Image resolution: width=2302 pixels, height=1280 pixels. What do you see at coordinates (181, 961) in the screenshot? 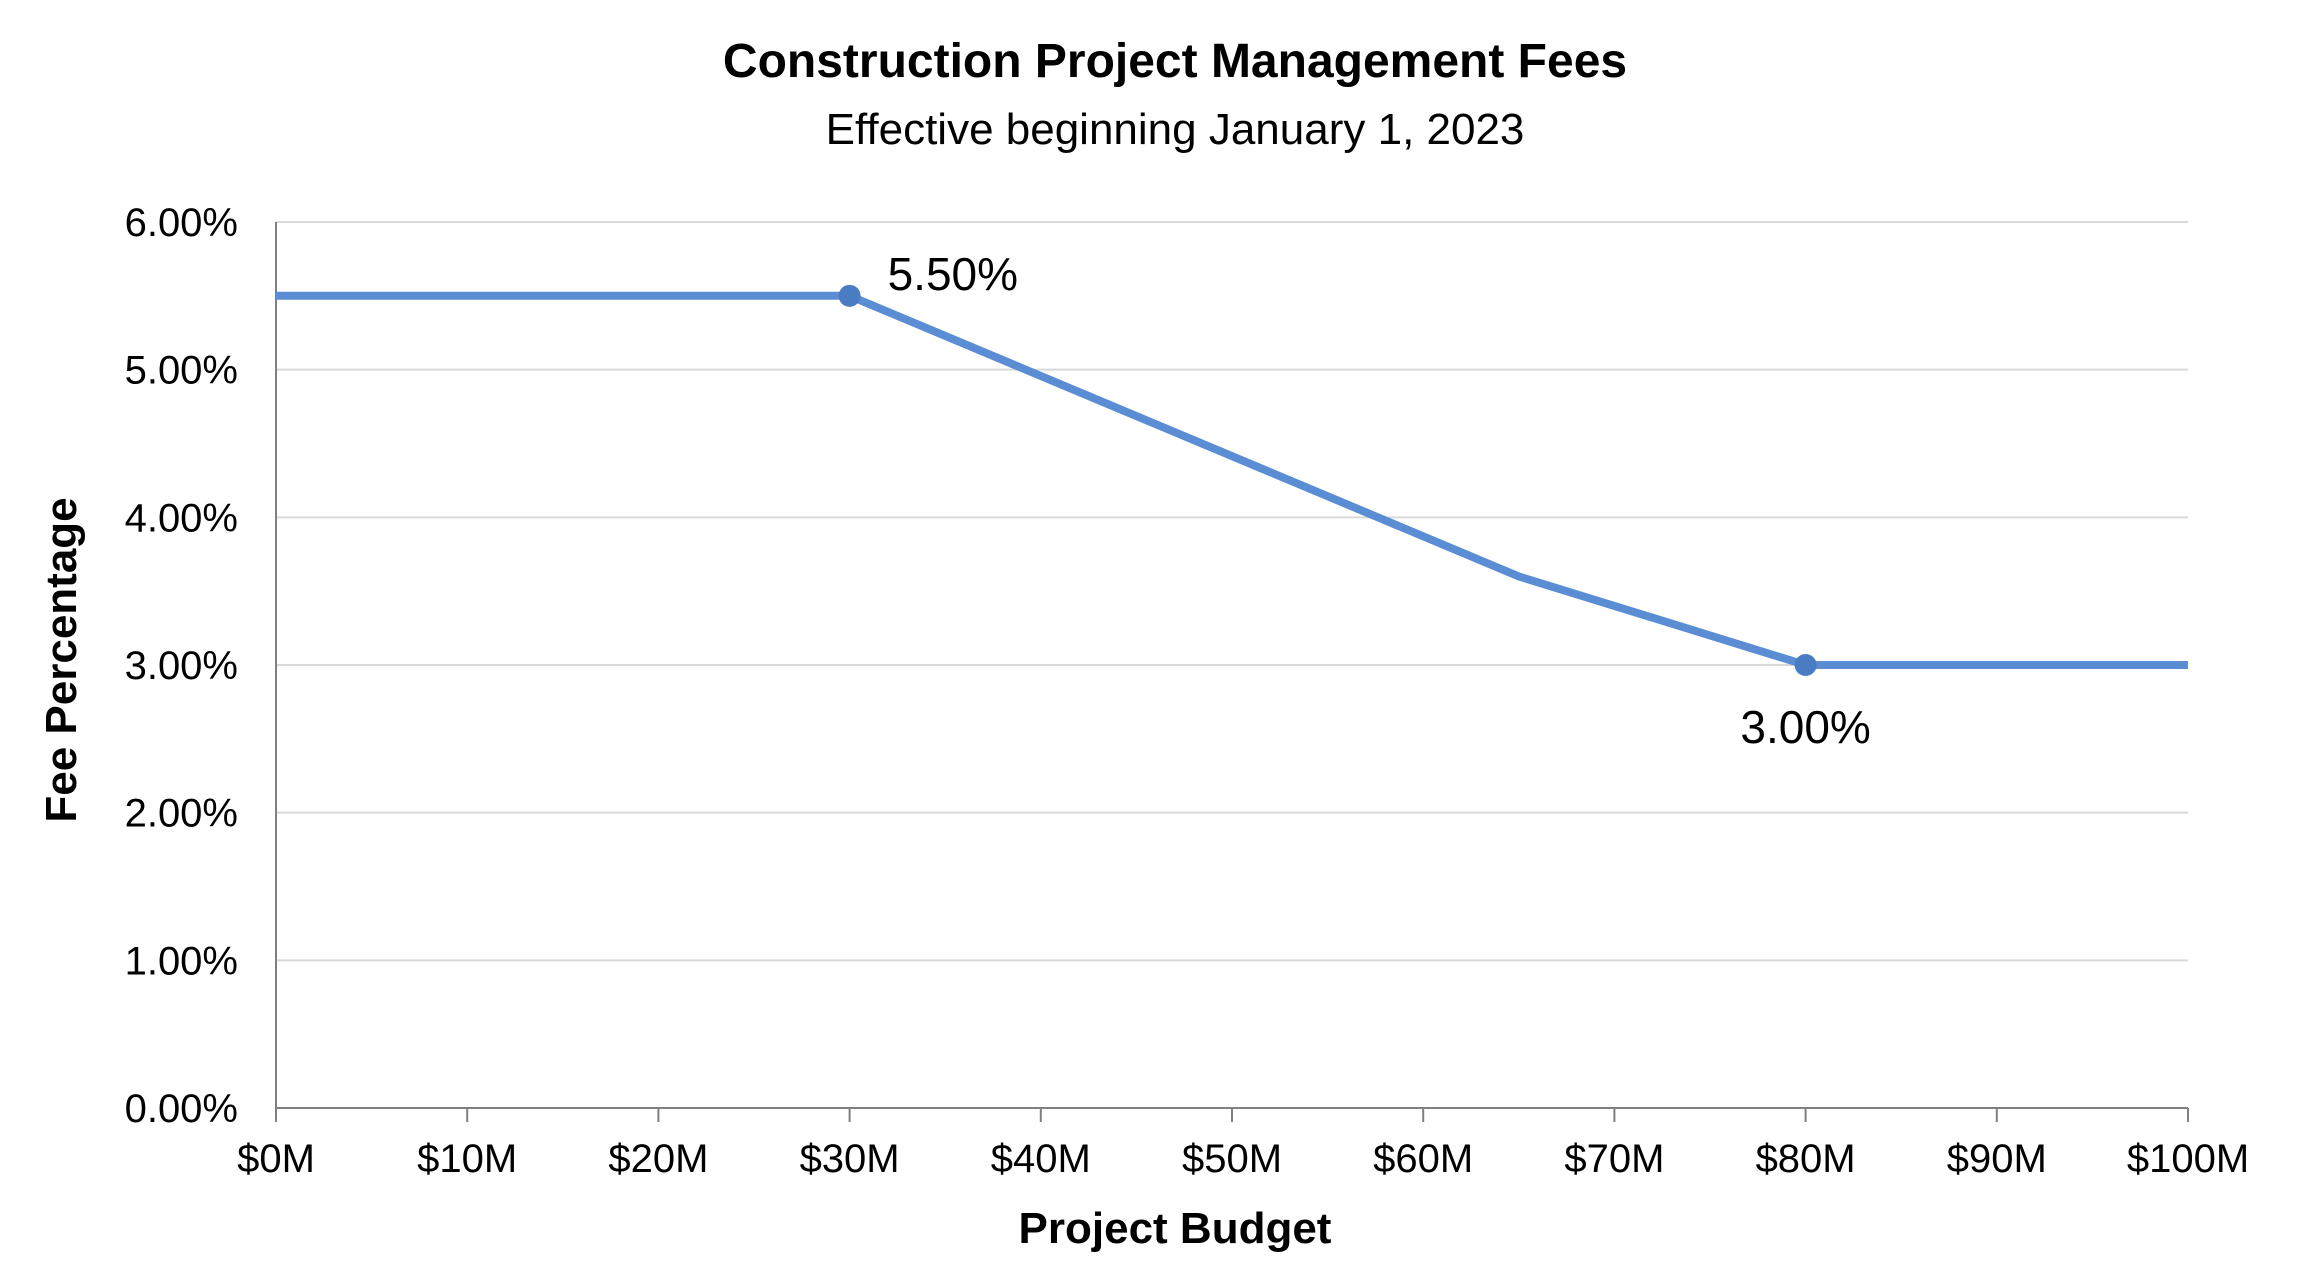
I see `y-tick-label: 1.00%` at bounding box center [181, 961].